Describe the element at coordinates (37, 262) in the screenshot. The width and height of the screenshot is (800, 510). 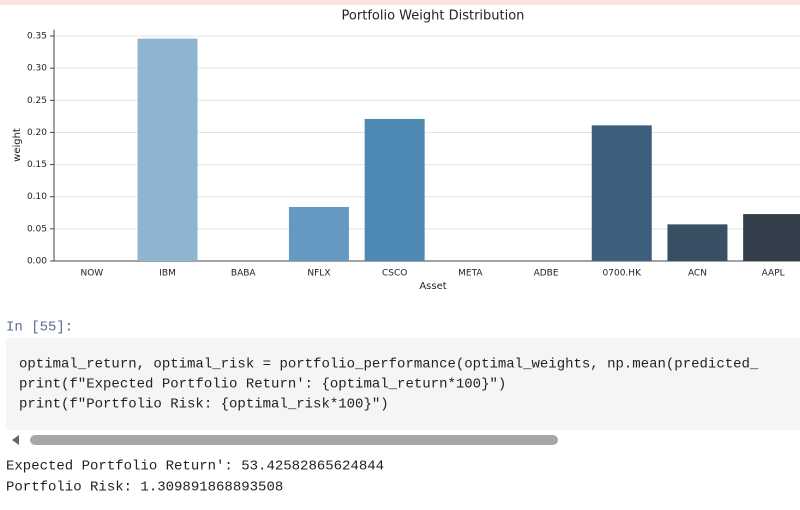
I see `y-tick-label: 0.00` at that location.